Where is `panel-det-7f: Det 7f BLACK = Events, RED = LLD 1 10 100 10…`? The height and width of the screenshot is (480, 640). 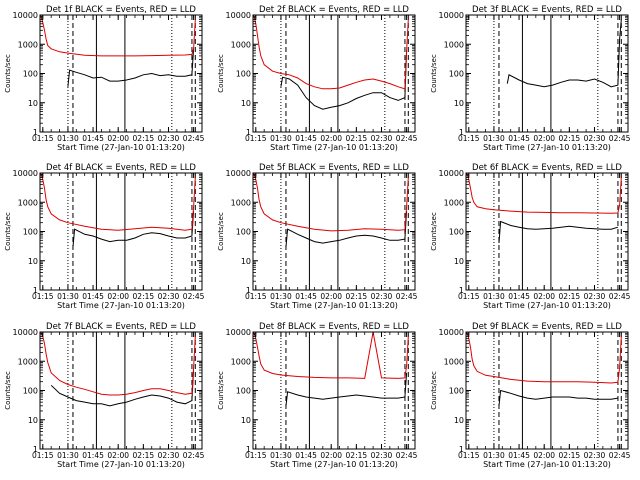
panel-det-7f: Det 7f BLACK = Events, RED = LLD 1 10 100 10… is located at coordinates (104, 395).